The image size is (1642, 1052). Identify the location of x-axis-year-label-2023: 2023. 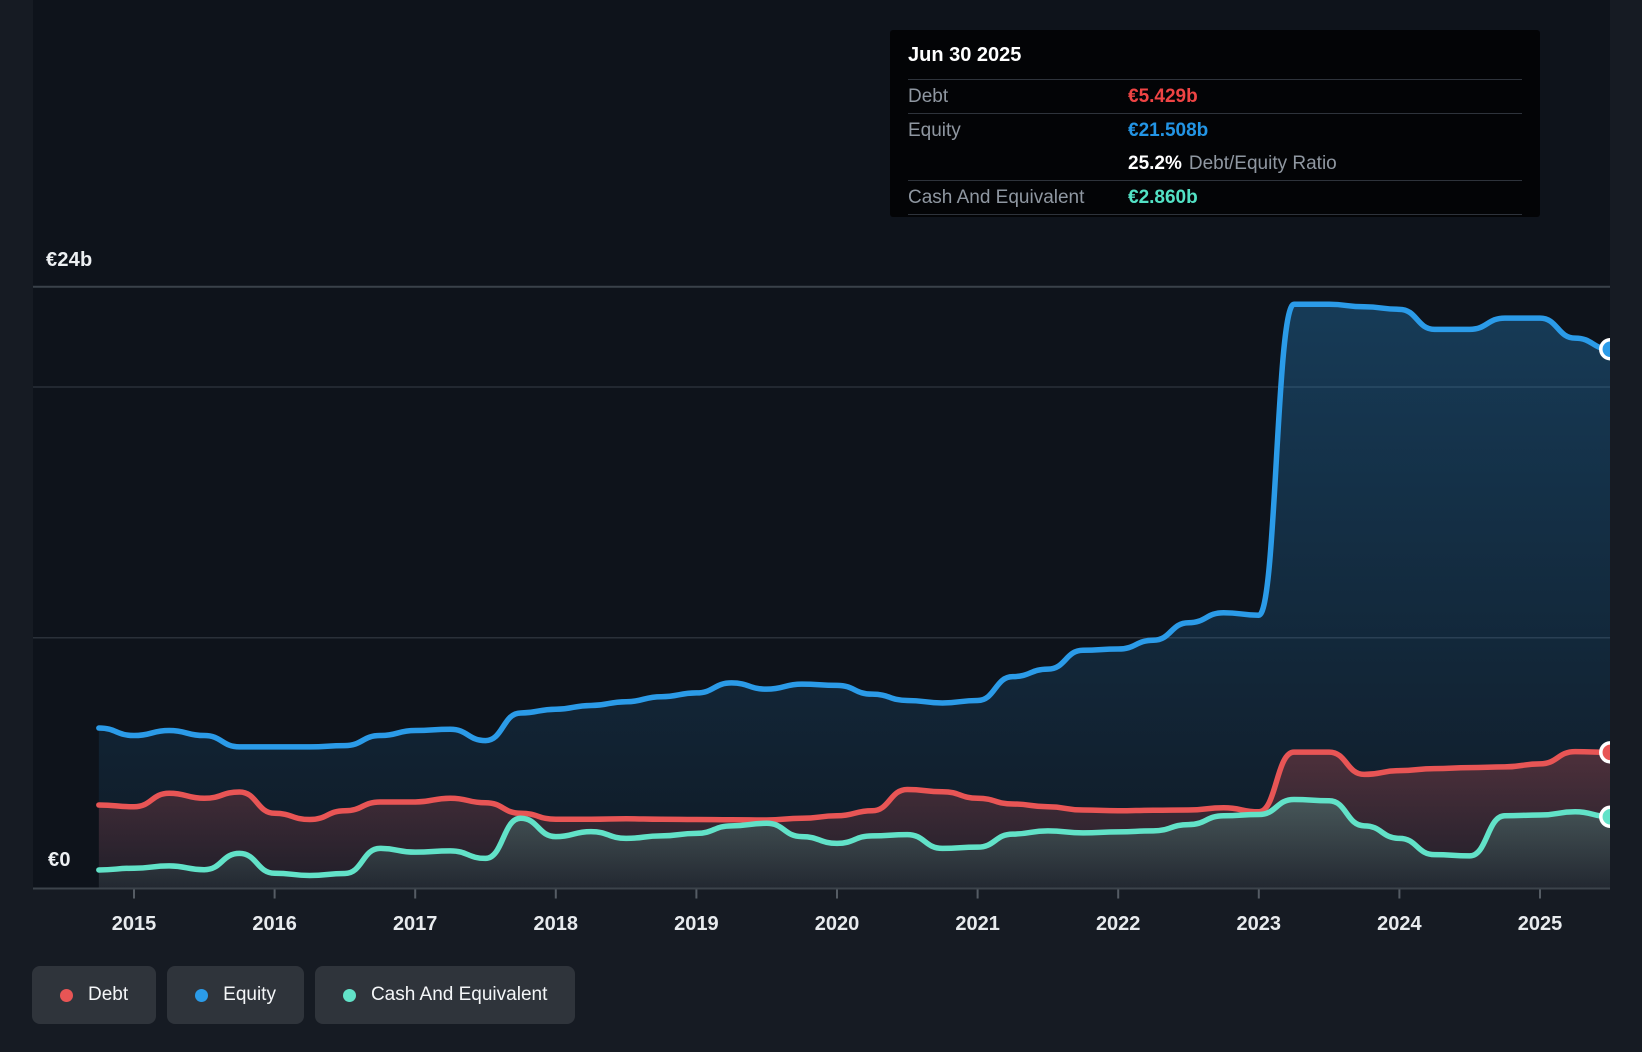
(1259, 924).